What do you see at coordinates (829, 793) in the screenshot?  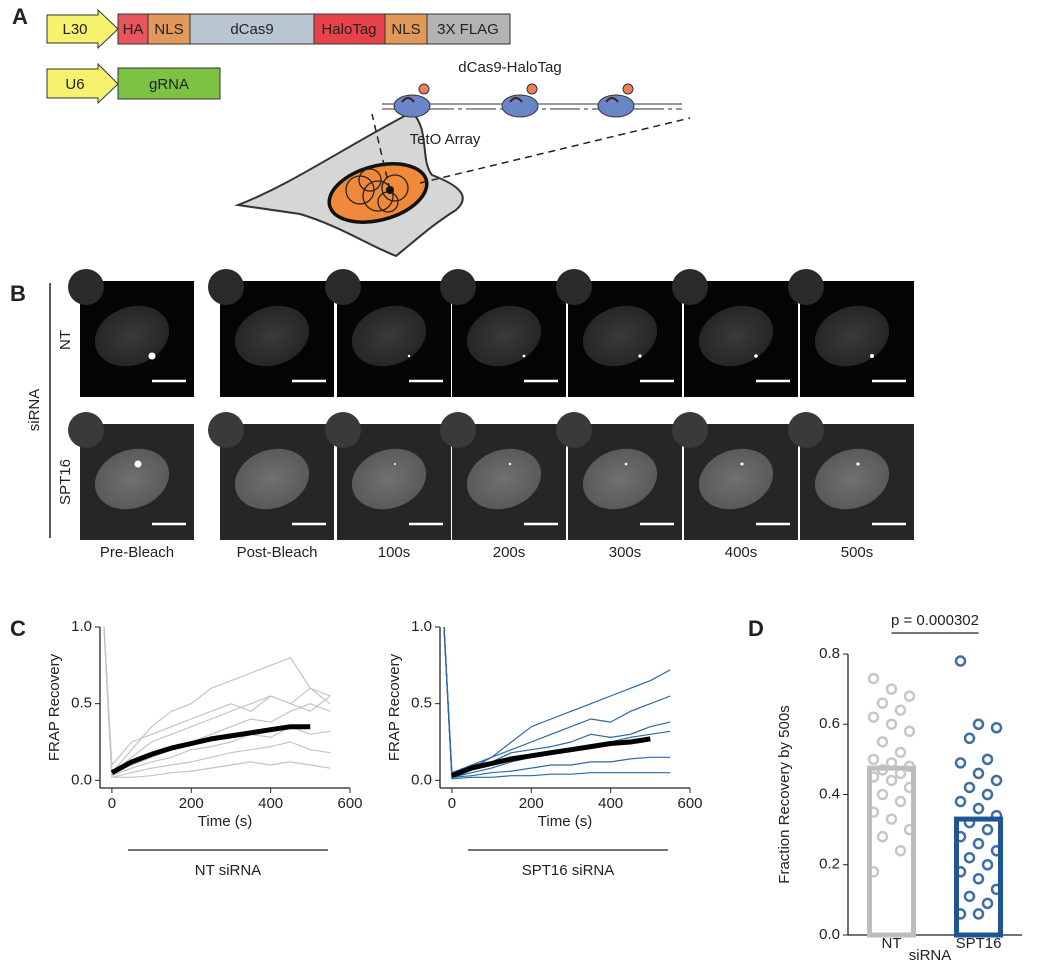 I see `y-tick-label: 0.4` at bounding box center [829, 793].